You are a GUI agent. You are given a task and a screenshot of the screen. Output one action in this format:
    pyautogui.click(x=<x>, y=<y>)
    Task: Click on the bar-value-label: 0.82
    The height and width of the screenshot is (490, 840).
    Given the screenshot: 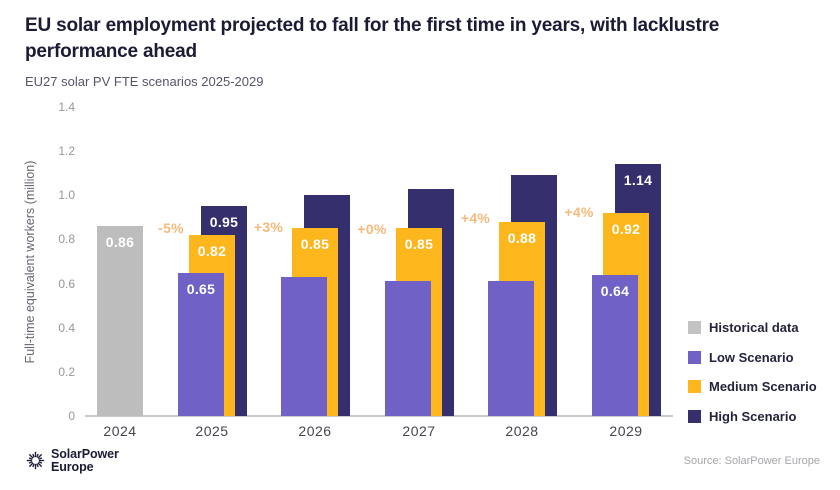 What is the action you would take?
    pyautogui.click(x=212, y=251)
    